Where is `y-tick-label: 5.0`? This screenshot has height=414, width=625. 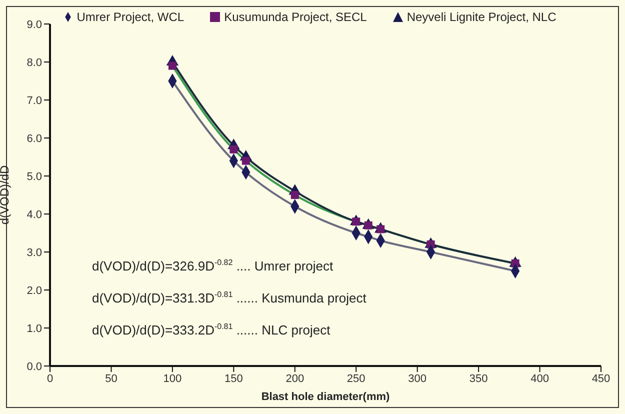 y-tick-label: 5.0 is located at coordinates (34, 176).